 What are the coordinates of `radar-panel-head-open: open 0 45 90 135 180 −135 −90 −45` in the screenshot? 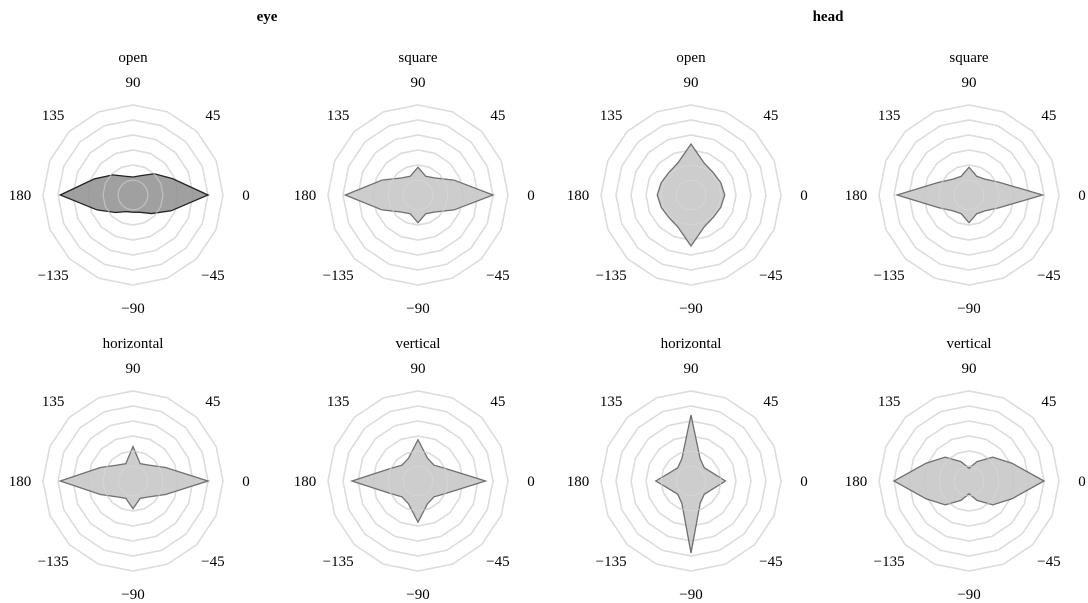 It's located at (687, 183).